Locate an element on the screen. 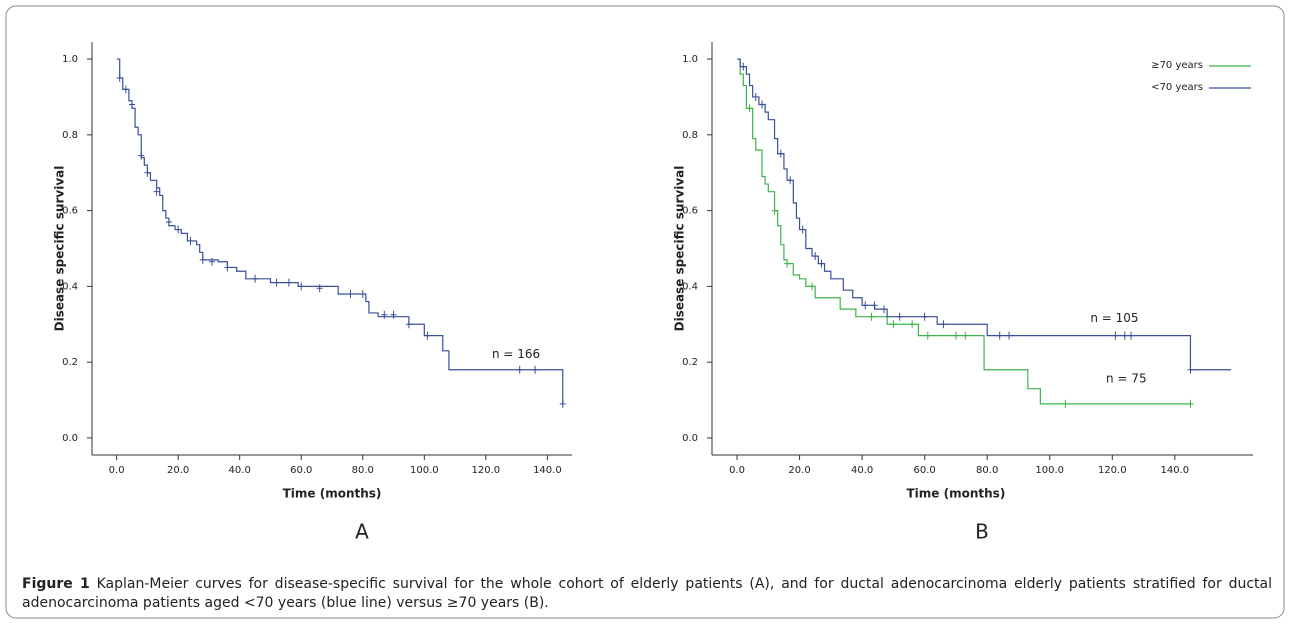  caption-label: Figure 1 is located at coordinates (56, 584).